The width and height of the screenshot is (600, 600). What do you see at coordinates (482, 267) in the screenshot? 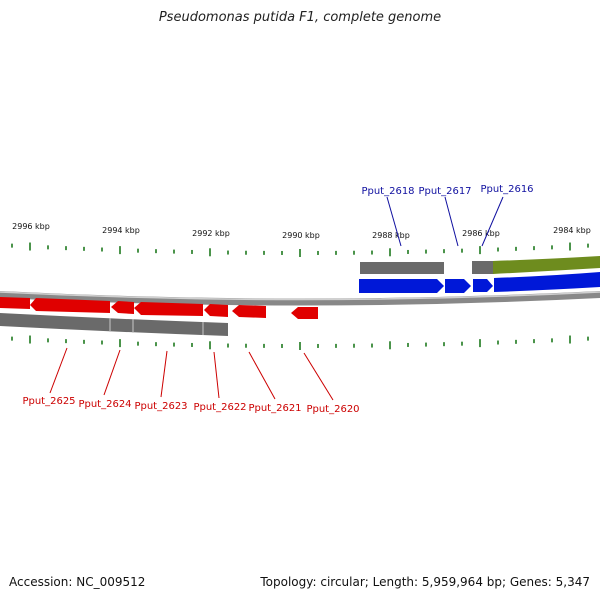
I see `cds-track-forward-b` at bounding box center [482, 267].